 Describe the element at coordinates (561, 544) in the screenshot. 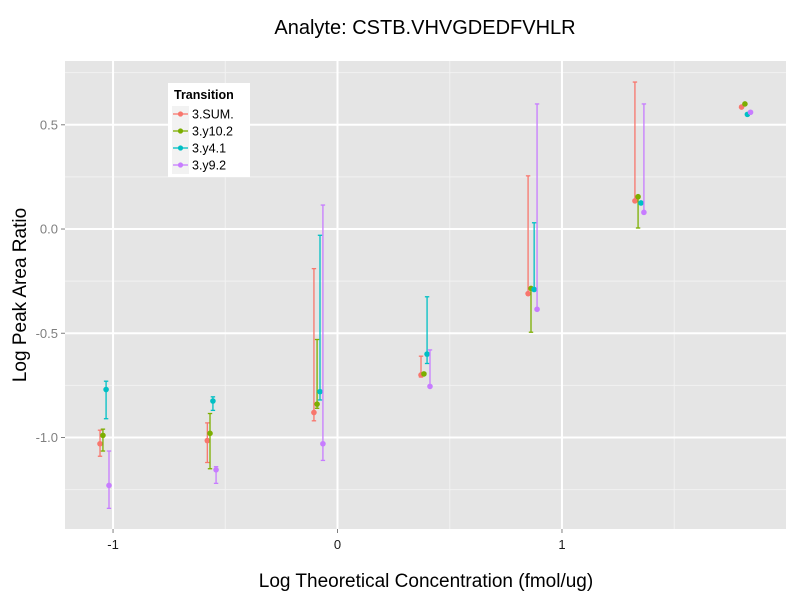

I see `x-tick-label: 1` at that location.